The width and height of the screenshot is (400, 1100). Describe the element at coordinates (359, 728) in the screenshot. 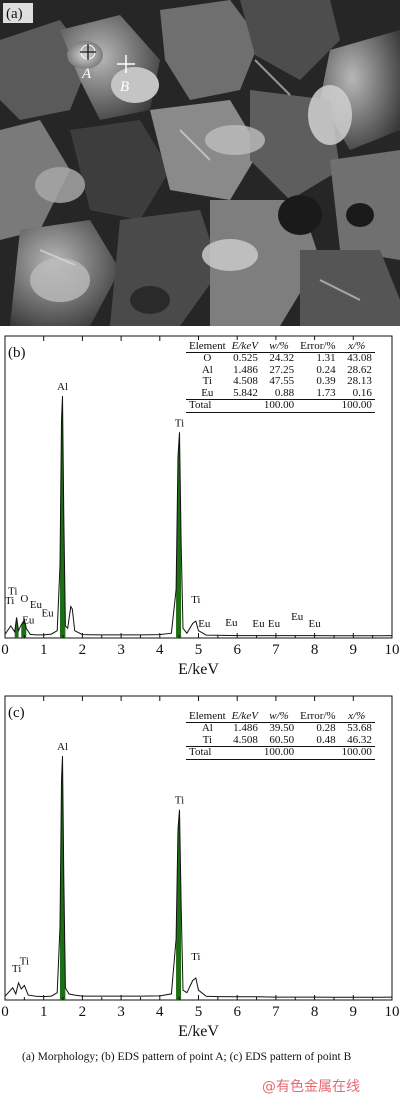

I see `table-cell: 53.68` at that location.